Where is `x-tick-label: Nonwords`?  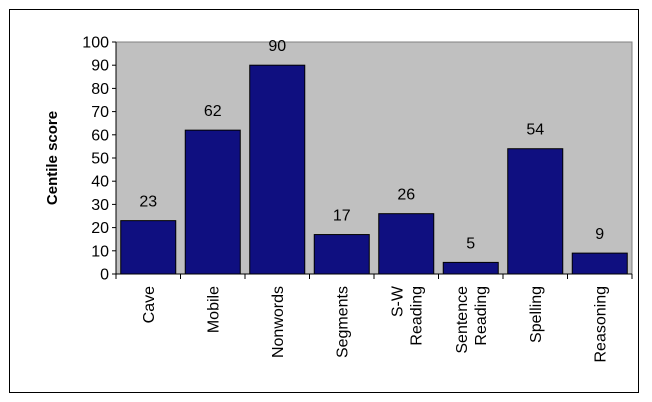
x-tick-label: Nonwords is located at coordinates (278, 322).